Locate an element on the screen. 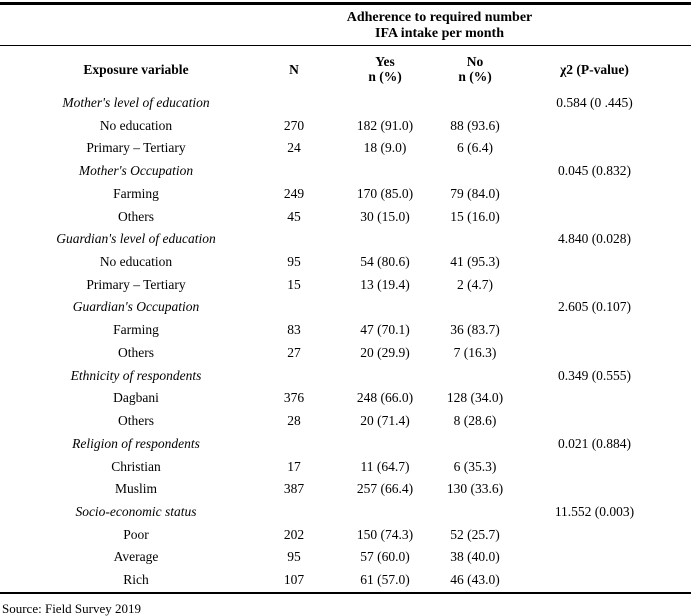  no-cell: 130 (33.6) is located at coordinates (475, 489).